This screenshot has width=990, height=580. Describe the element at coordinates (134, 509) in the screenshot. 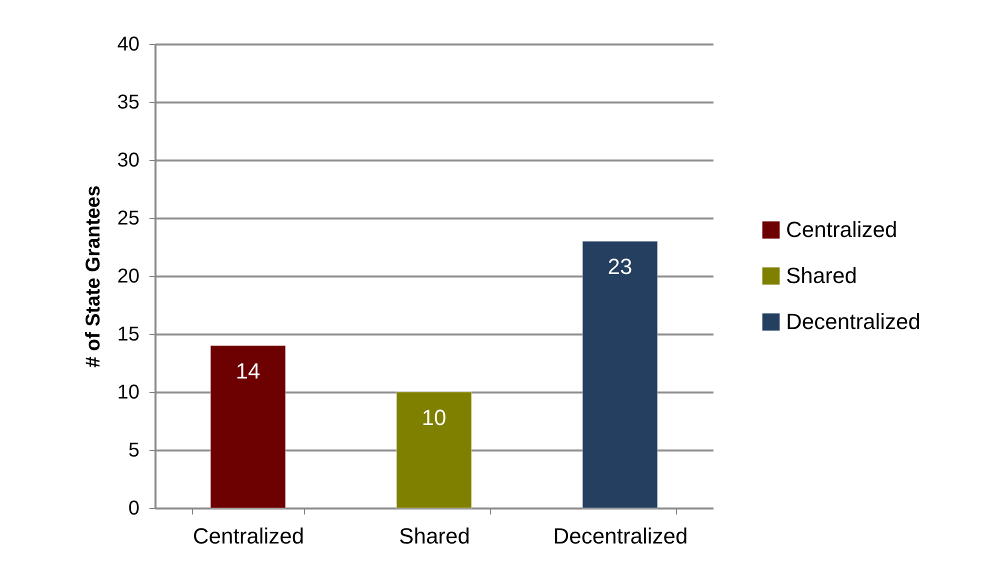

I see `y-tick-label: 0` at that location.